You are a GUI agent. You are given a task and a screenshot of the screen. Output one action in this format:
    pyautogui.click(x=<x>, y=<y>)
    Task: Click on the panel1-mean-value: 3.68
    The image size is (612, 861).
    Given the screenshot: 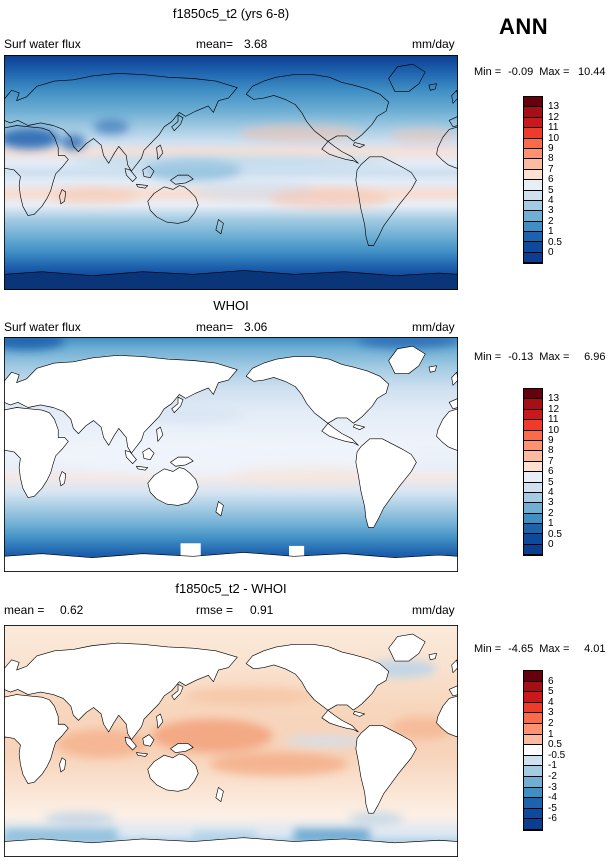 What is the action you would take?
    pyautogui.click(x=256, y=44)
    